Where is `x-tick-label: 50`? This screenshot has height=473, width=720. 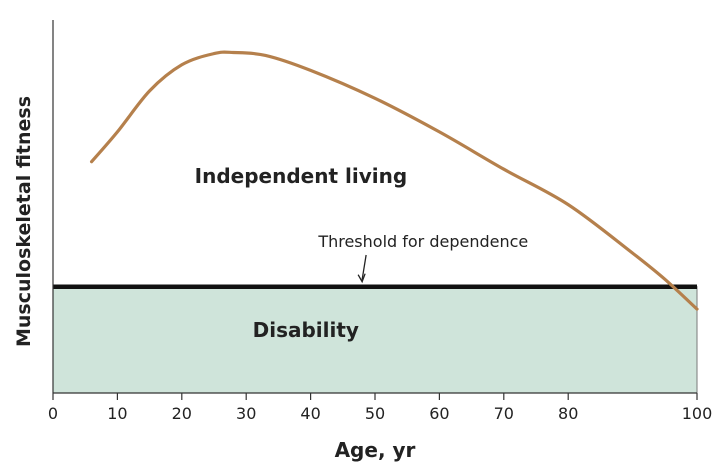
x-tick-label: 50 is located at coordinates (375, 413).